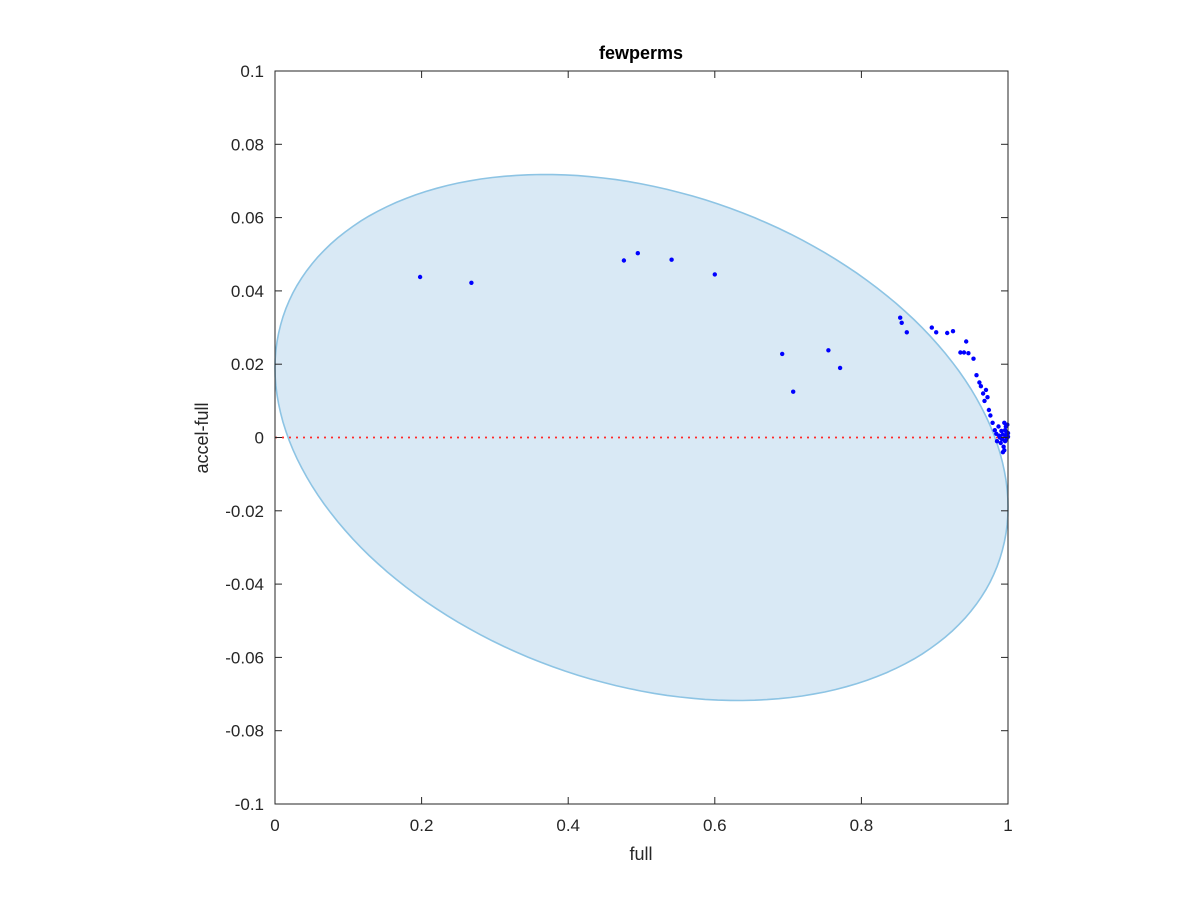  Describe the element at coordinates (1007, 825) in the screenshot. I see `x-tick-label: 1` at that location.